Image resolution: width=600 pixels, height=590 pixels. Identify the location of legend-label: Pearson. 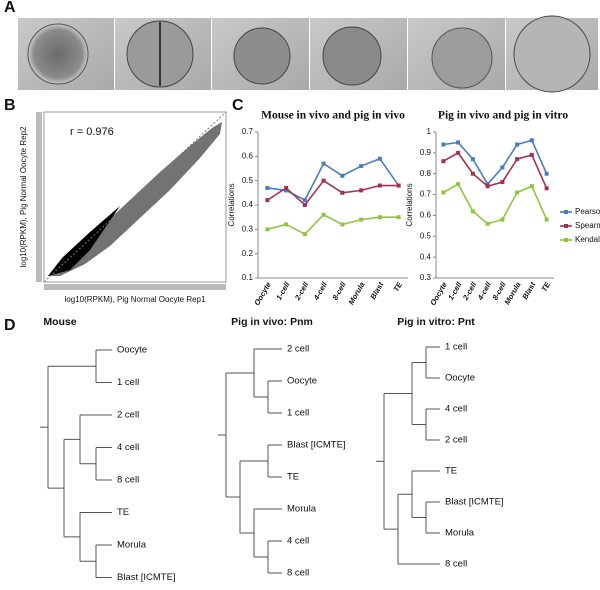
(587, 211).